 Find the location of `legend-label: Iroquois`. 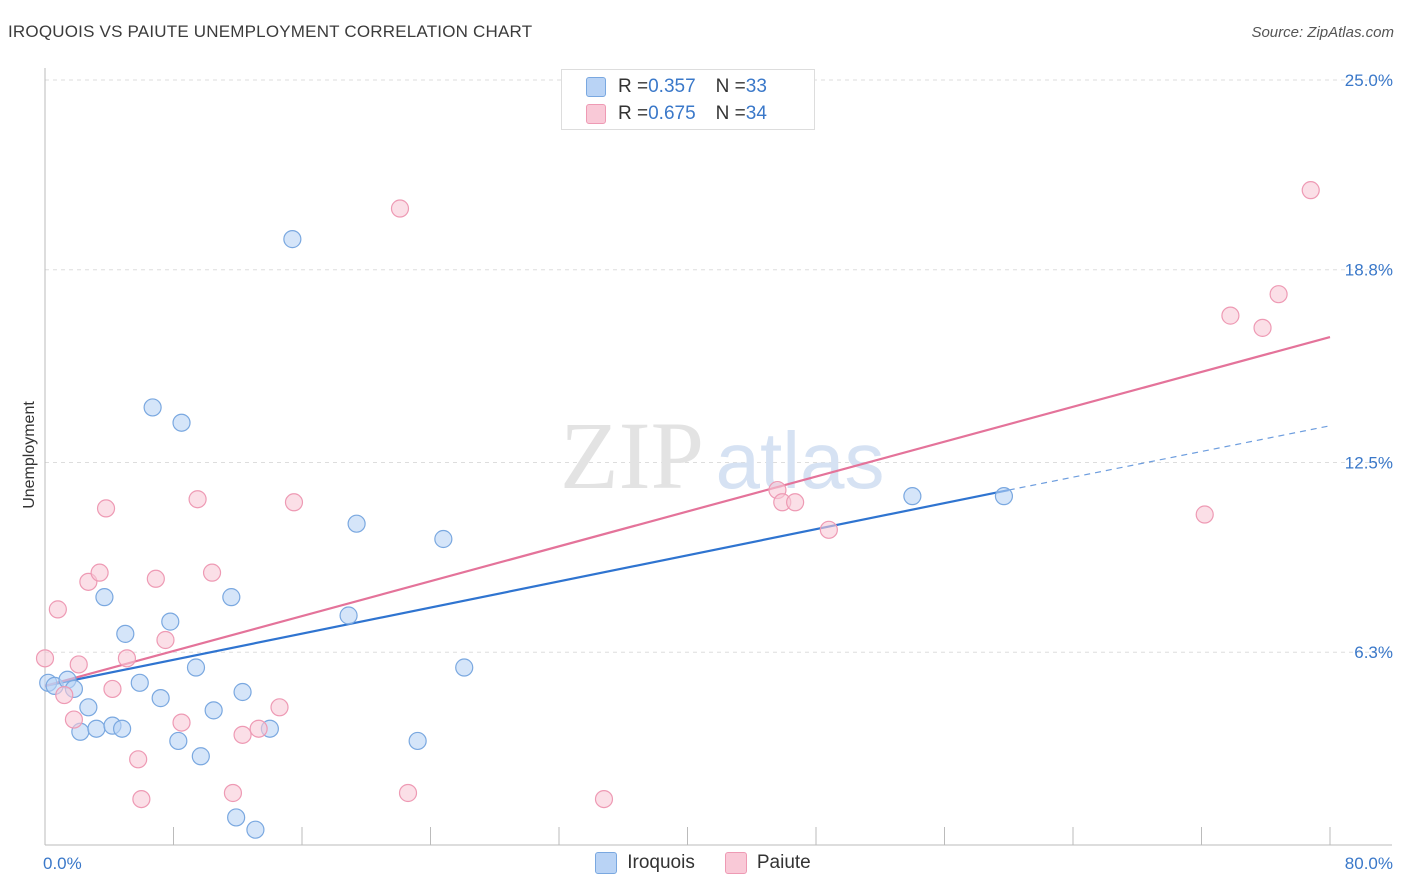

legend-label: Iroquois is located at coordinates (661, 862).